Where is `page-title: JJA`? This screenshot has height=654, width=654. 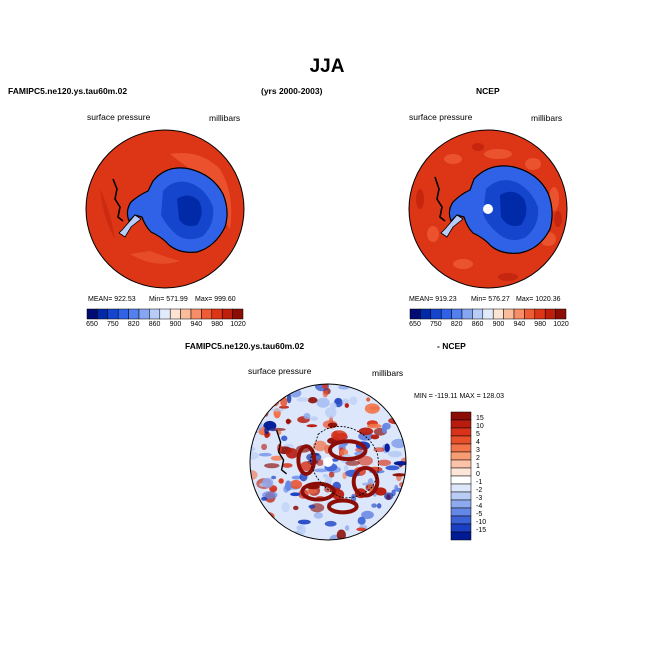
page-title: JJA is located at coordinates (327, 66).